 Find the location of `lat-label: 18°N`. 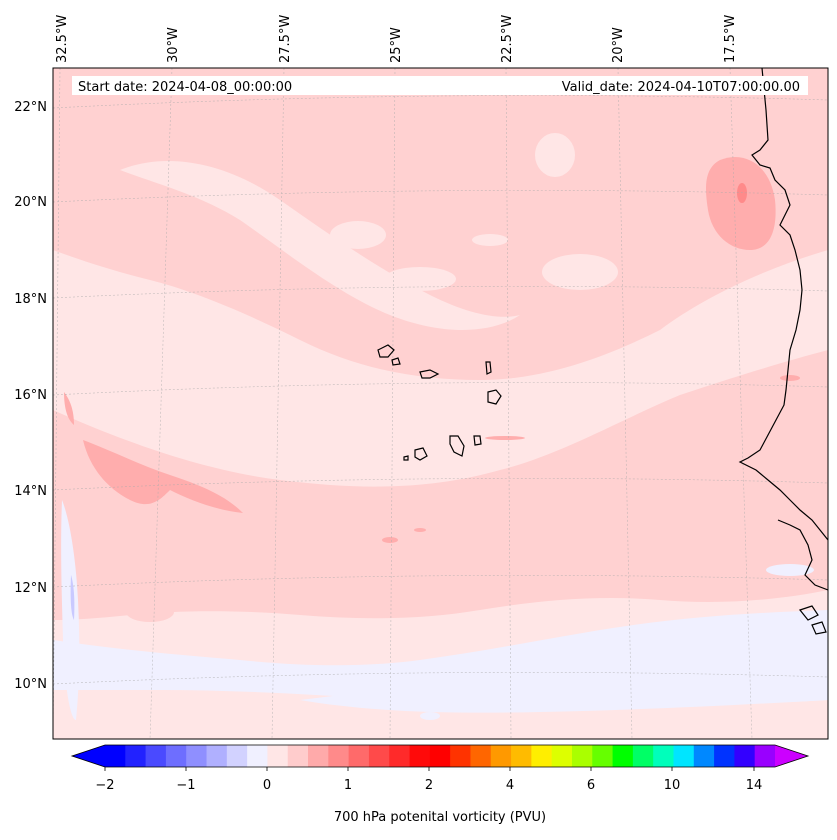

lat-label: 18°N is located at coordinates (30, 299).